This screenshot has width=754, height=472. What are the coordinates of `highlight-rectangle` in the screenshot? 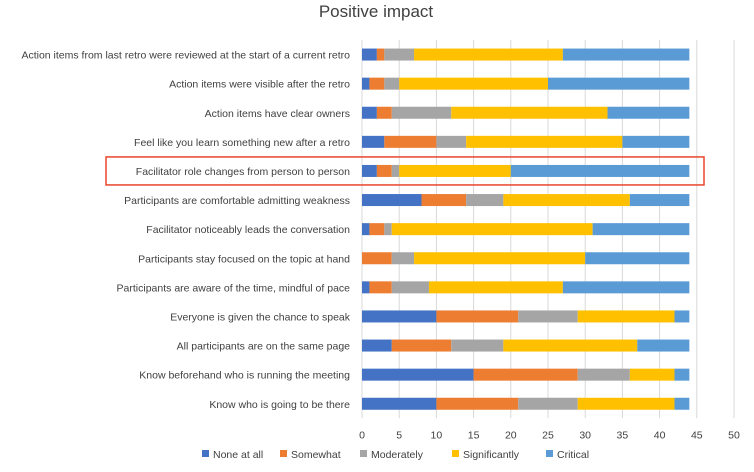 It's located at (405, 171).